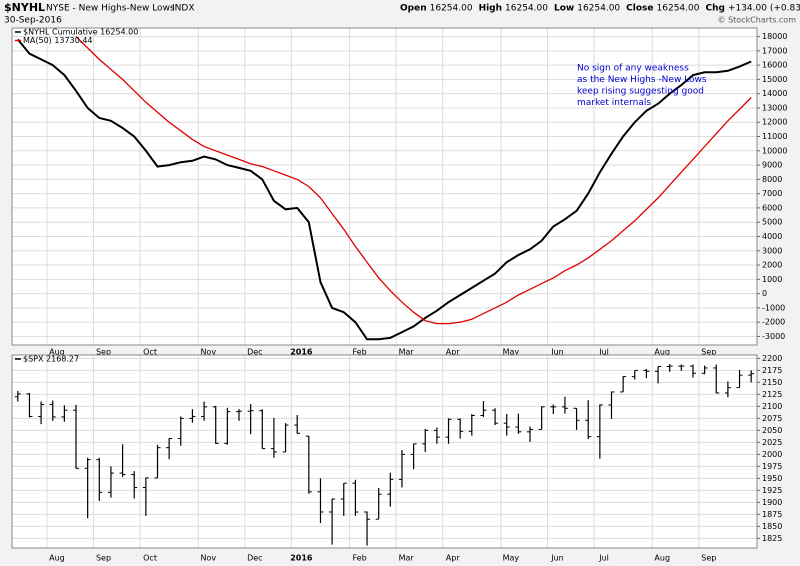  I want to click on y-tick-label: 2050, so click(772, 430).